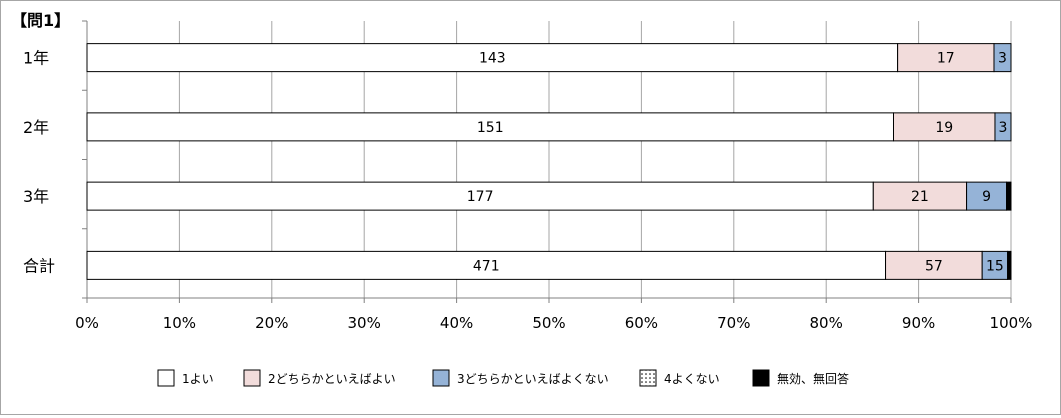 Image resolution: width=1061 pixels, height=418 pixels. Describe the element at coordinates (486, 266) in the screenshot. I see `data-label: 471` at that location.